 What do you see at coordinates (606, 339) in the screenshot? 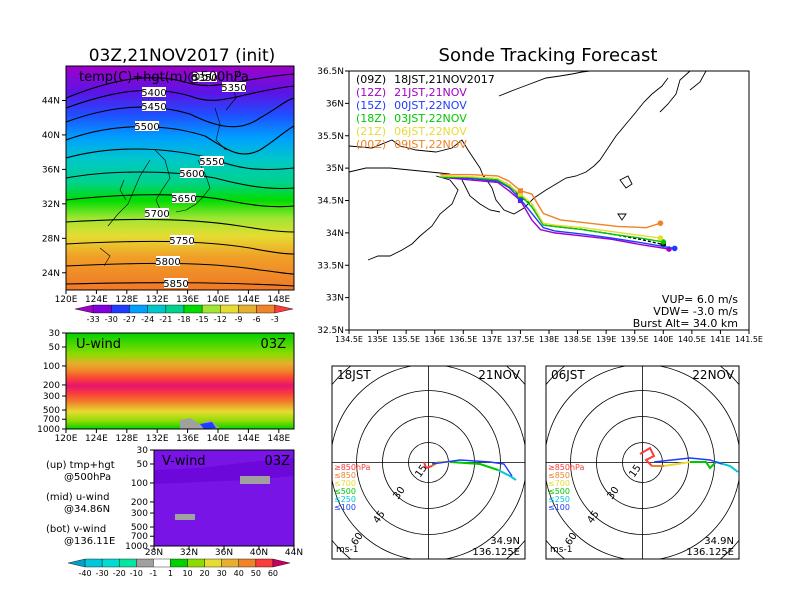
I see `lon-tick-label: 139E` at bounding box center [606, 339].